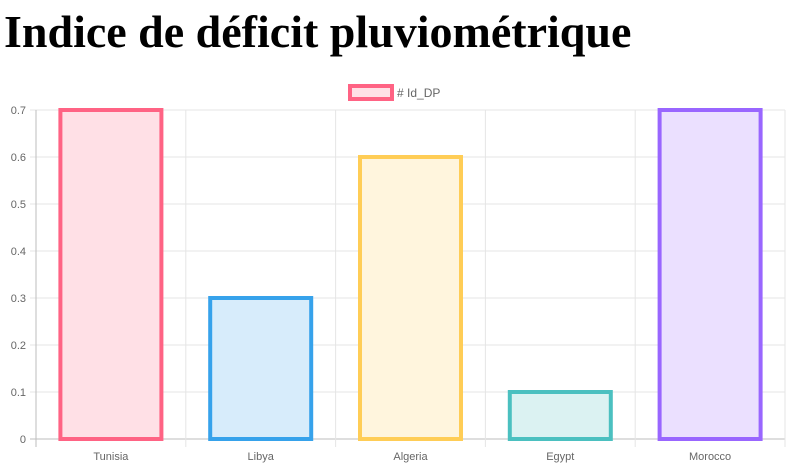 This screenshot has height=472, width=791. What do you see at coordinates (418, 93) in the screenshot?
I see `legend-label: # Id_DP` at bounding box center [418, 93].